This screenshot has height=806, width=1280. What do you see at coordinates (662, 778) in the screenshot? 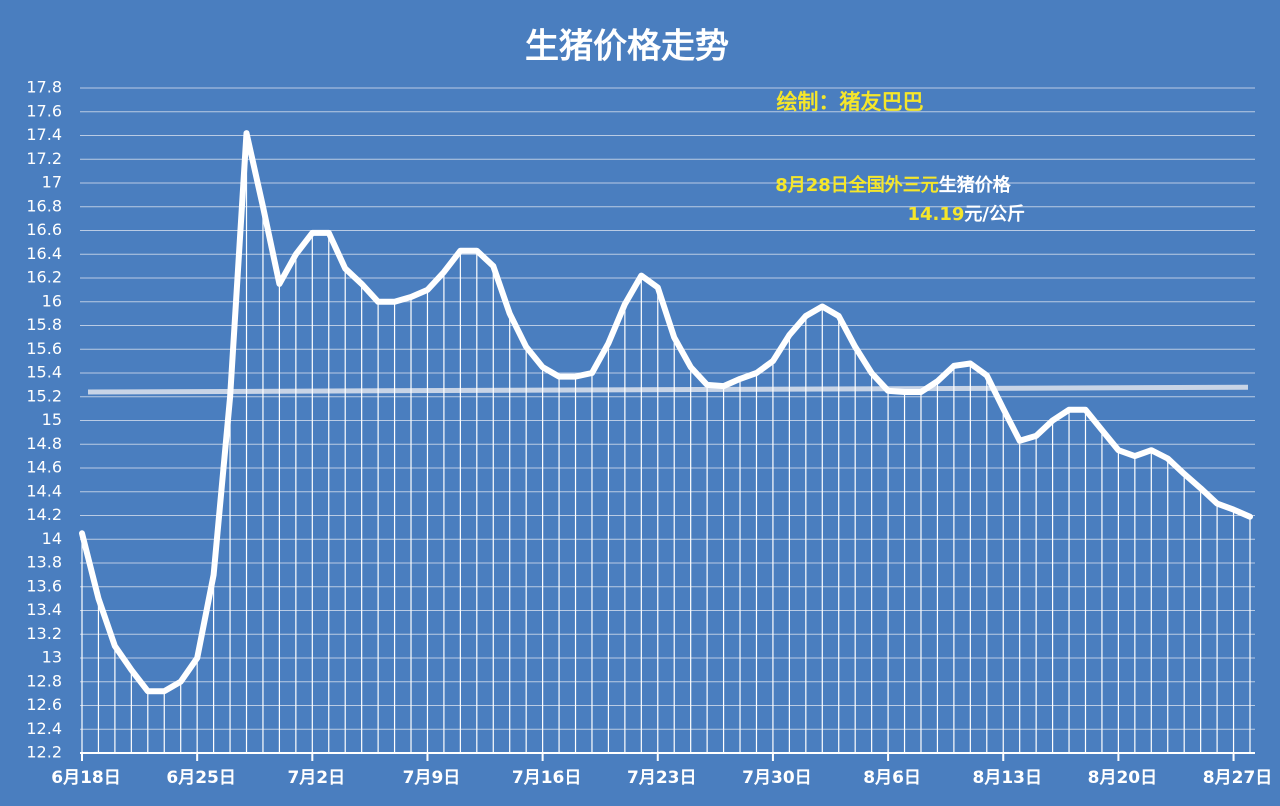
I see `x-tick-label: 7月23日` at bounding box center [662, 778].